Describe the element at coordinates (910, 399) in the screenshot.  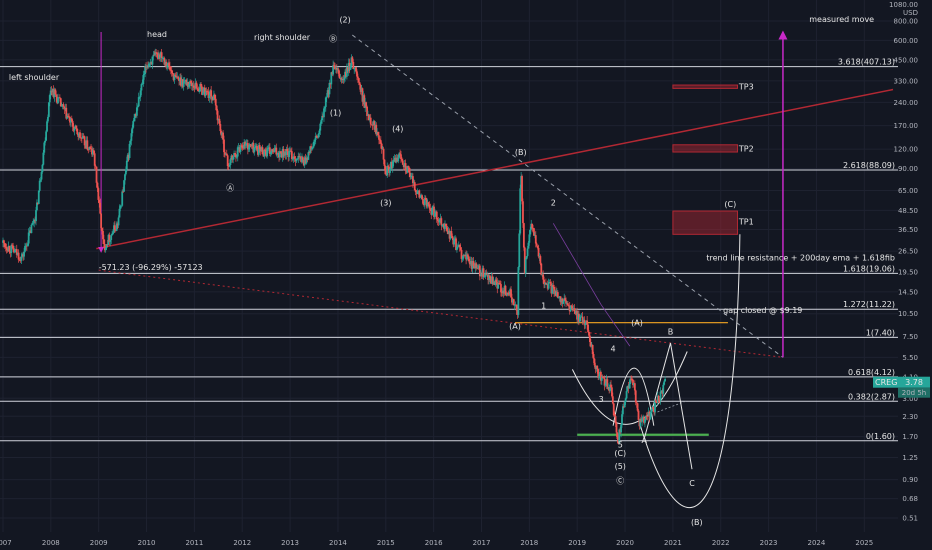
I see `y-tick-label: 3.00` at that location.